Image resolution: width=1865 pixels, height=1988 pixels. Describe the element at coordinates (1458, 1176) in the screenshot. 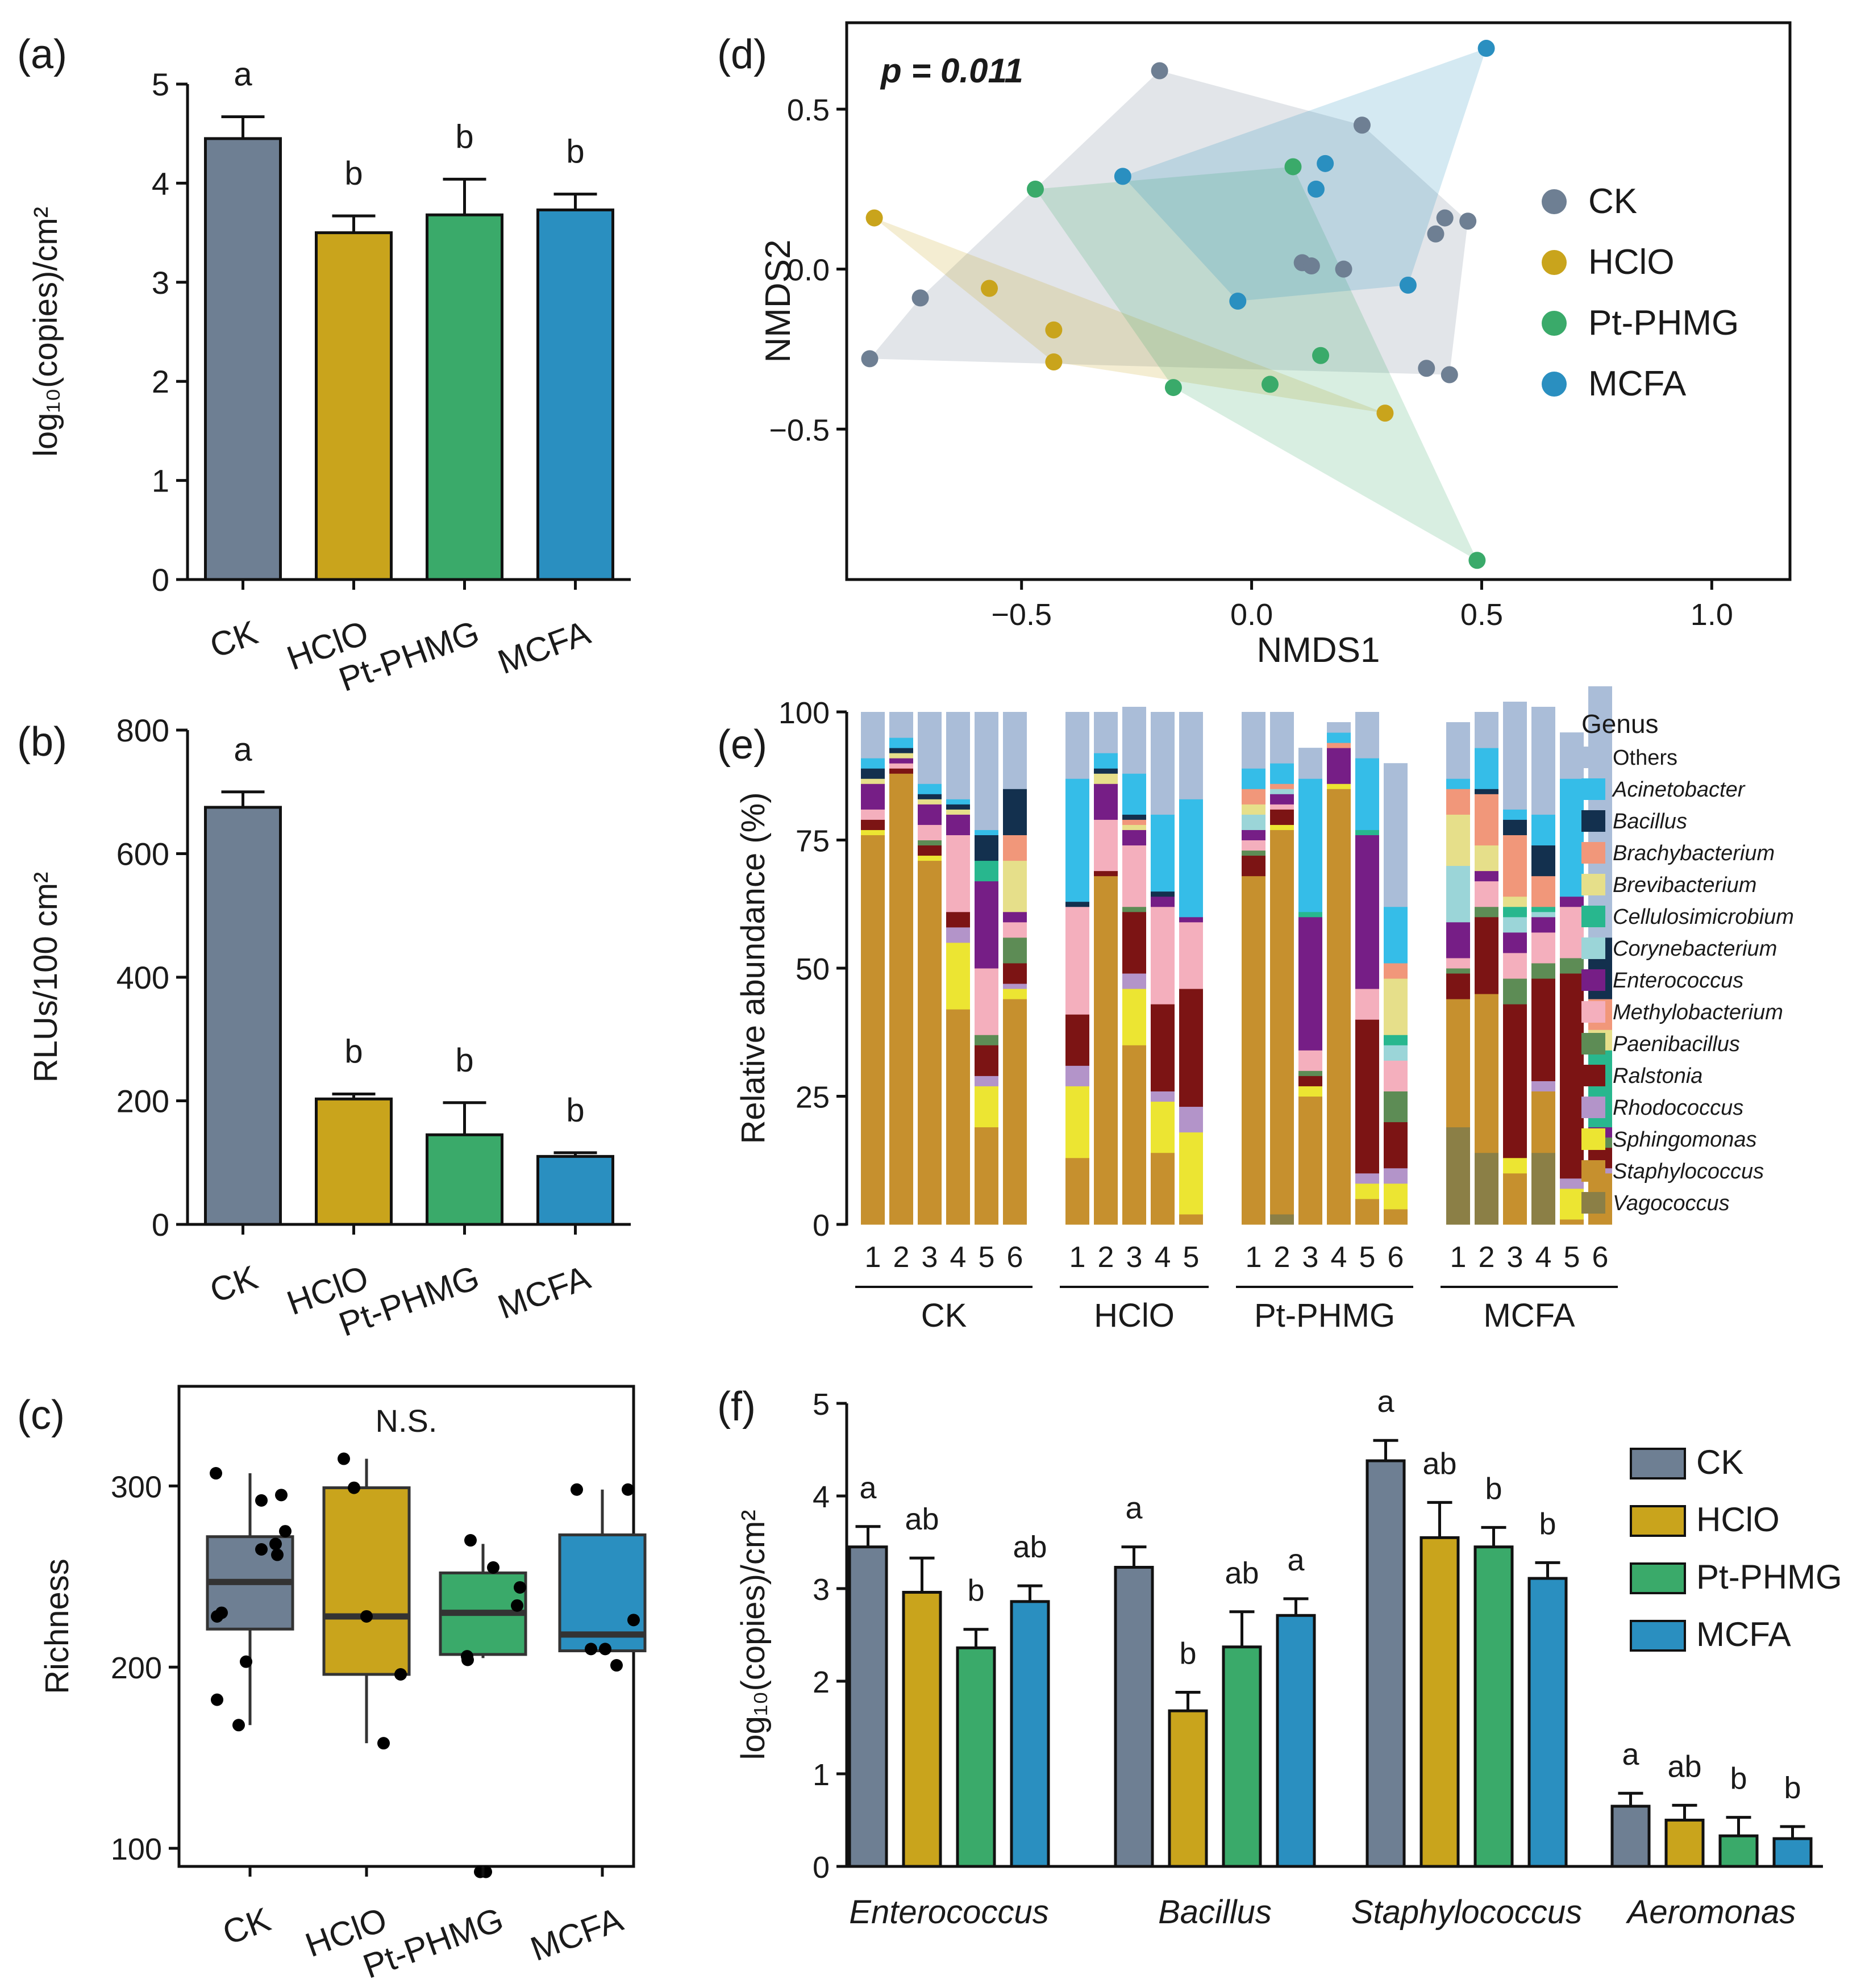

I see `segment-vagococcus` at that location.